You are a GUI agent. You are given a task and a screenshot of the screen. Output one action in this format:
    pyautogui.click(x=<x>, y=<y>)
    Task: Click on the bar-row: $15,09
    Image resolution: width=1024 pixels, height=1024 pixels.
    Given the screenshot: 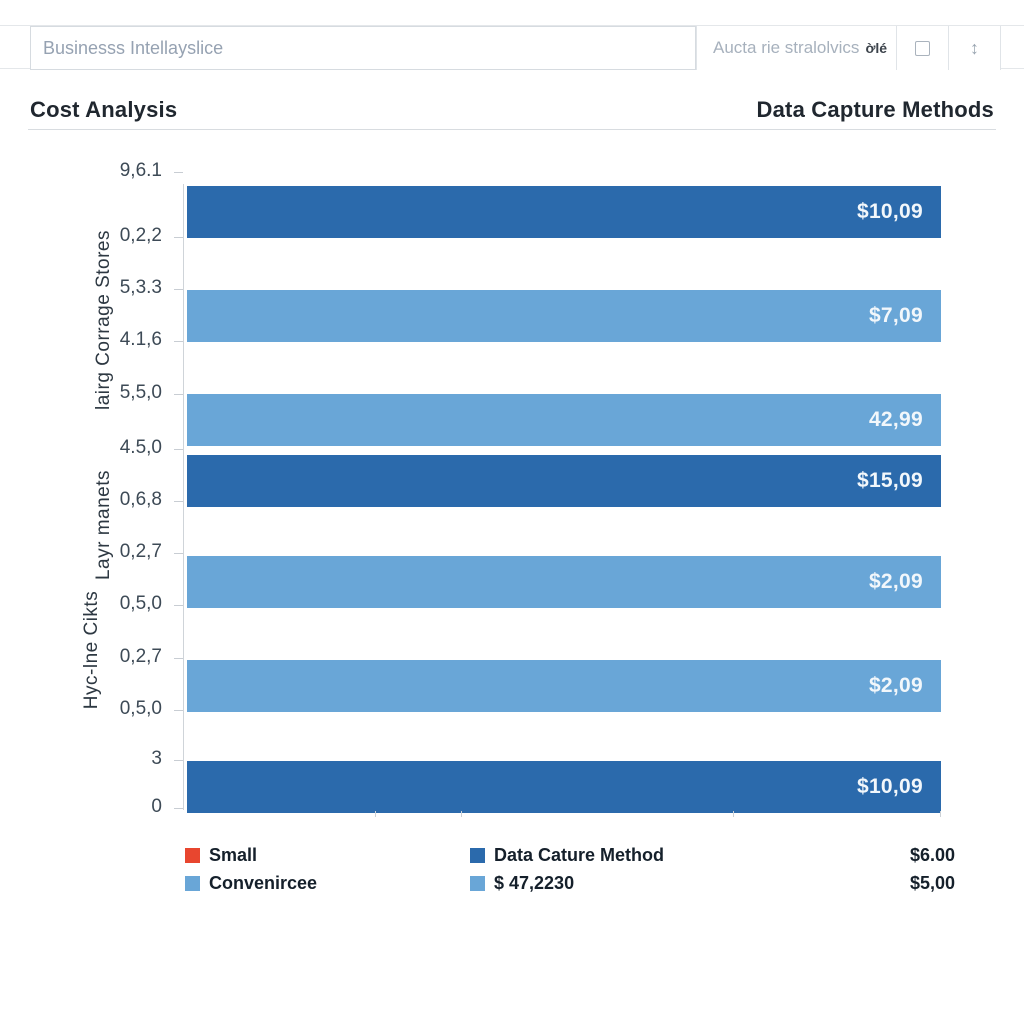 What is the action you would take?
    pyautogui.click(x=564, y=481)
    